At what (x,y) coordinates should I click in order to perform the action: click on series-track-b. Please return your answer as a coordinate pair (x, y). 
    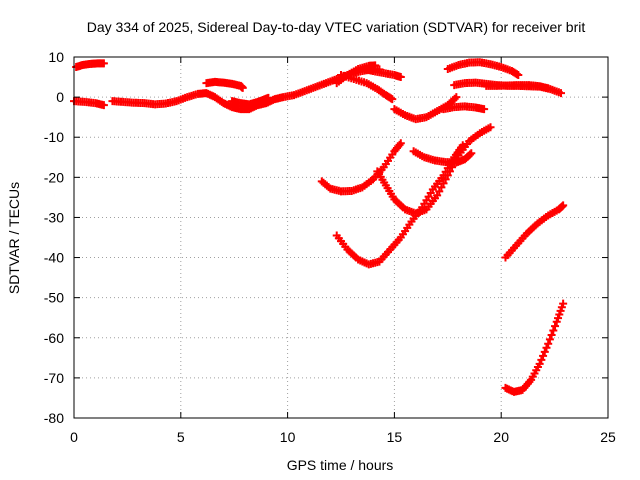
    Looking at the image, I should click on (89, 103).